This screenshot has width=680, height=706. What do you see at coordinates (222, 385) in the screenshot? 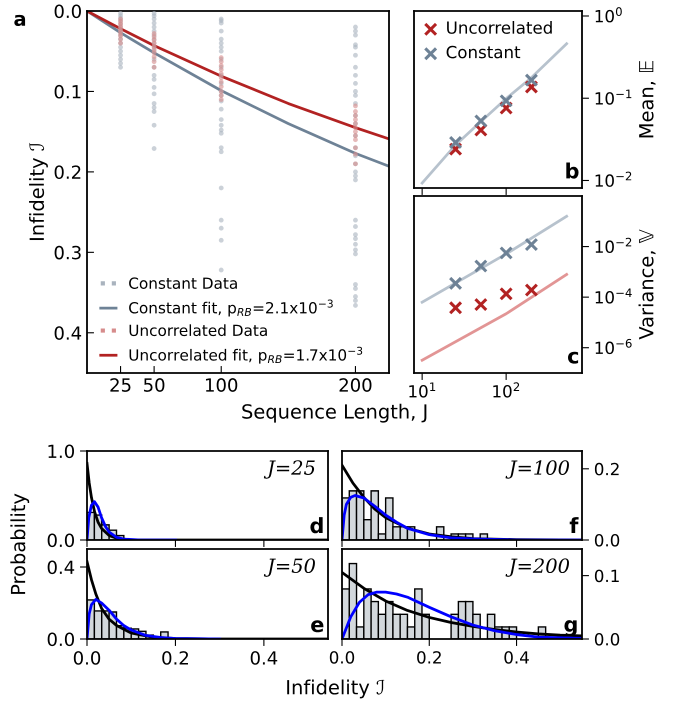
I see `x-tick-label: 100` at bounding box center [222, 385].